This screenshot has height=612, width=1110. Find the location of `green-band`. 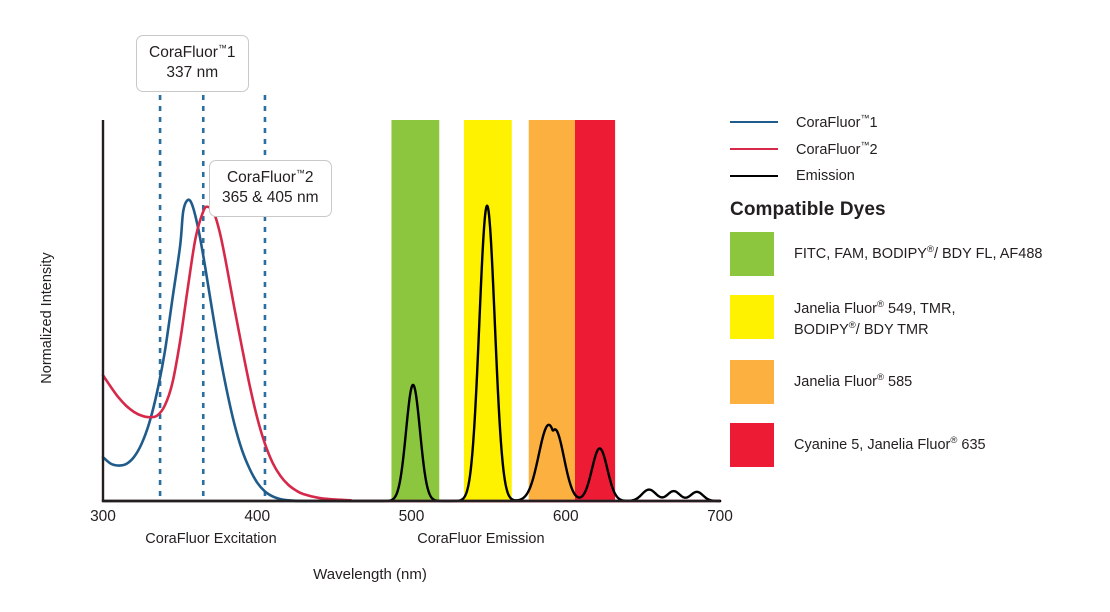

green-band is located at coordinates (415, 310).